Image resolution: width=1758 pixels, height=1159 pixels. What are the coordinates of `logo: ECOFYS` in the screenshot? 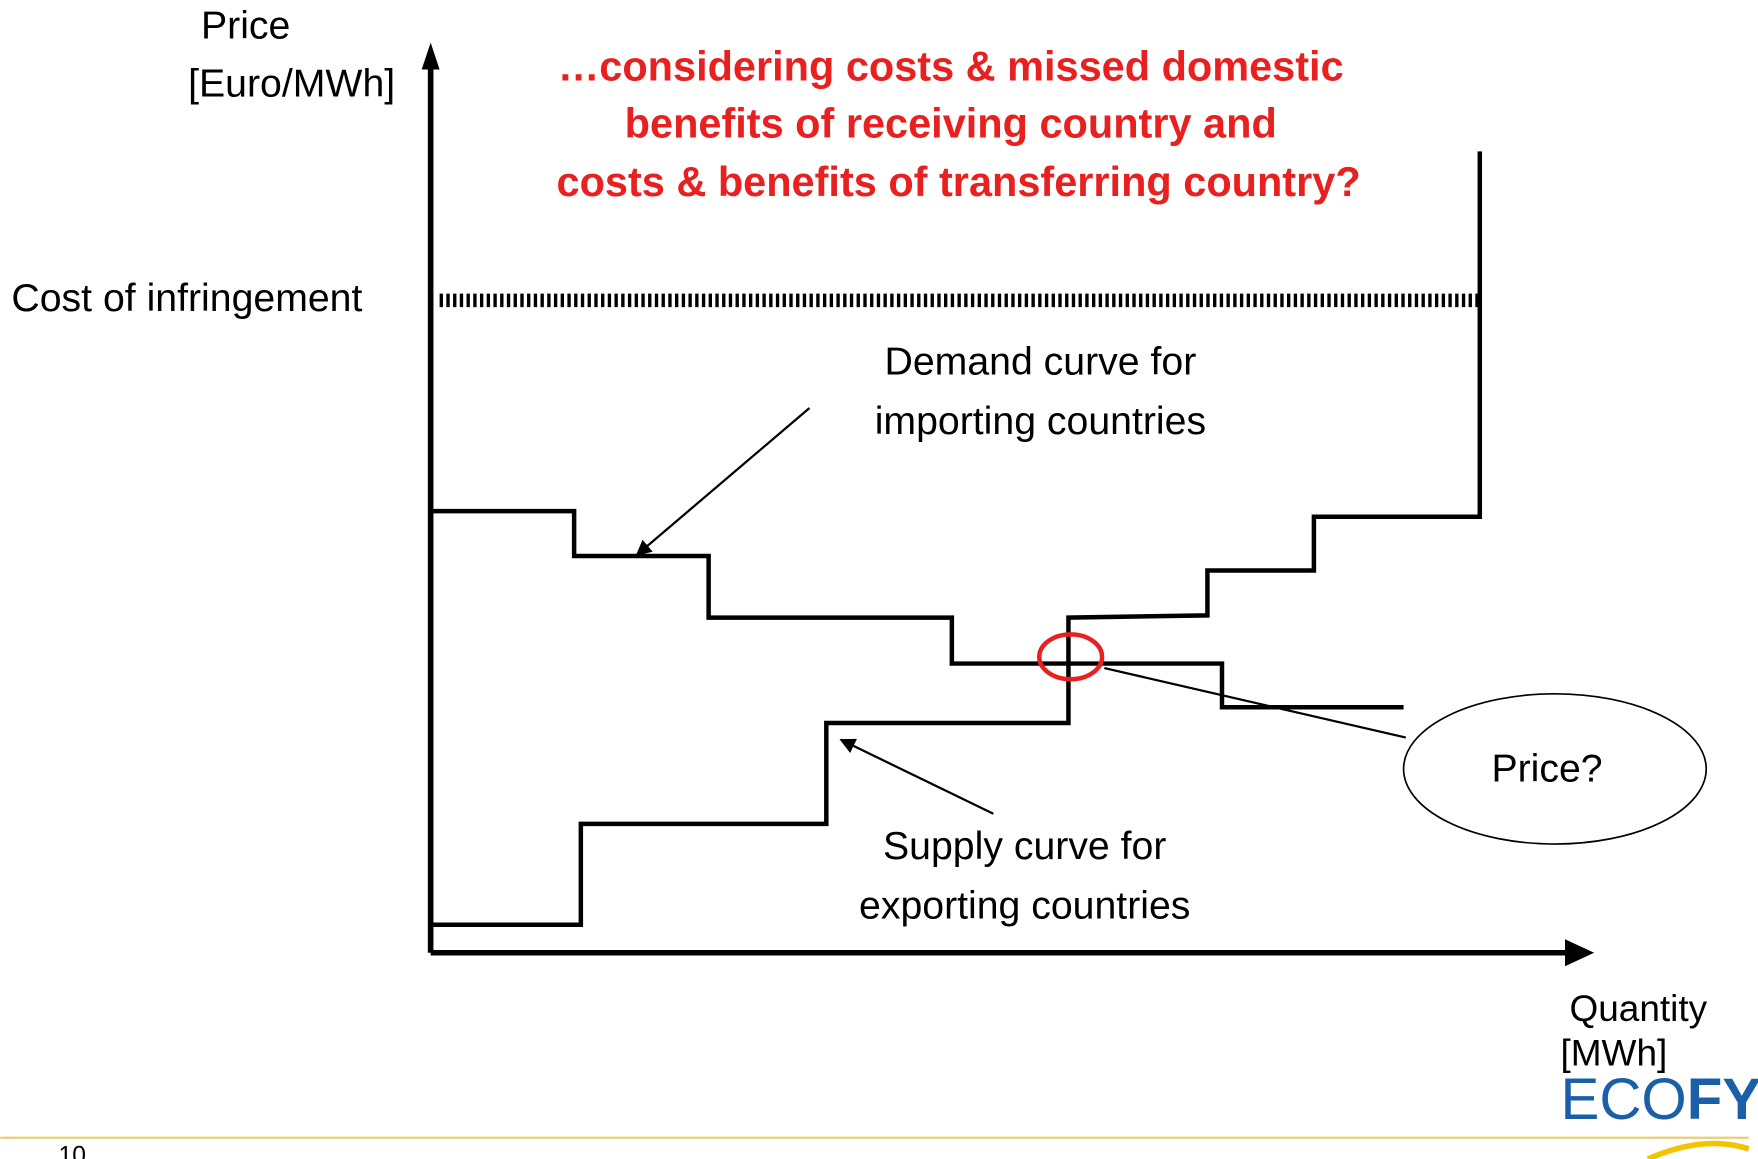 It's located at (1659, 1099).